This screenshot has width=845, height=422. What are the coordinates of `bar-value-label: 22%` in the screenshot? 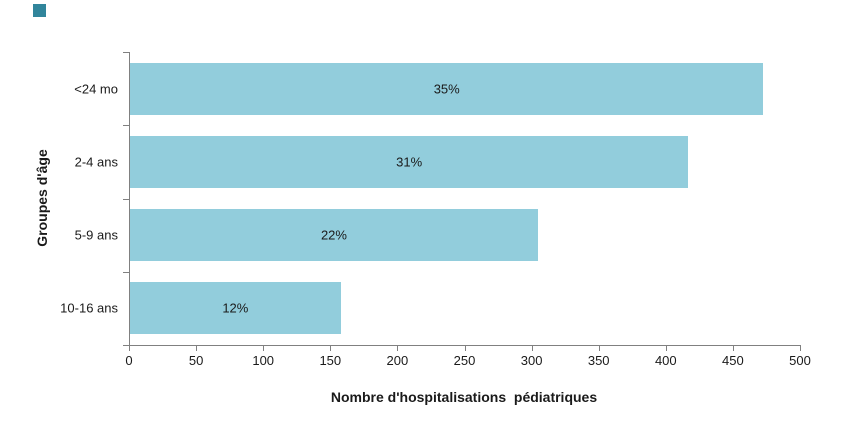 It's located at (333, 235).